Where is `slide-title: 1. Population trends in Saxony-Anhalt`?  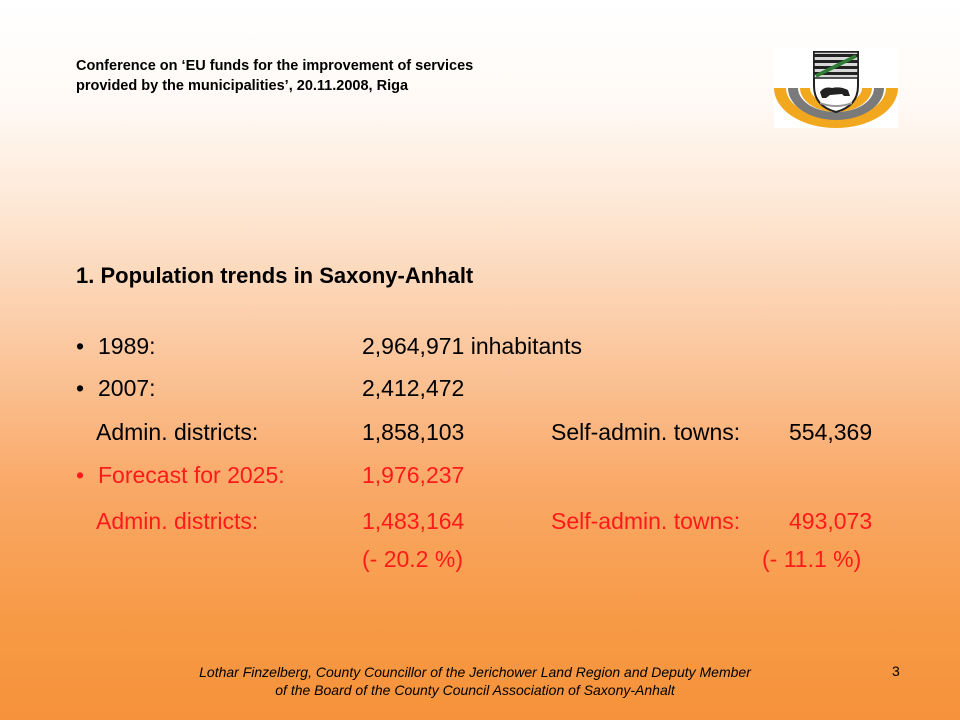
slide-title: 1. Population trends in Saxony-Anhalt is located at coordinates (275, 275).